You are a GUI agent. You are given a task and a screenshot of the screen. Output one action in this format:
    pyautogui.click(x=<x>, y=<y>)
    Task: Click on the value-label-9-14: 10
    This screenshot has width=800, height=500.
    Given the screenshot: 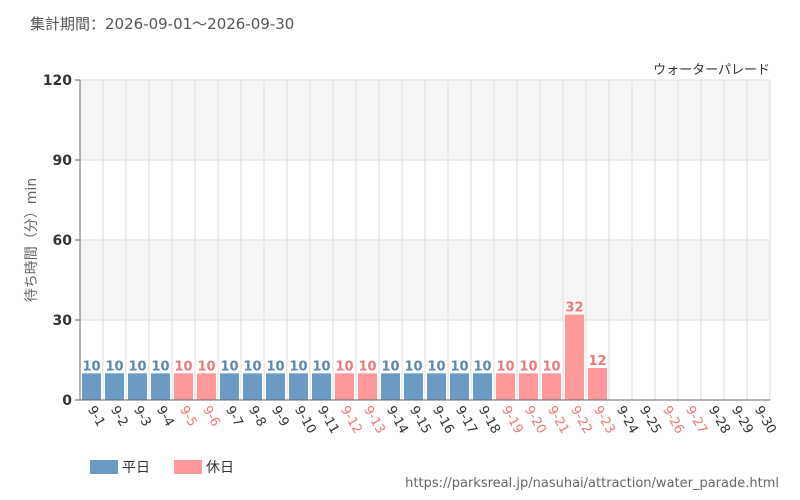 What is the action you would take?
    pyautogui.click(x=390, y=366)
    